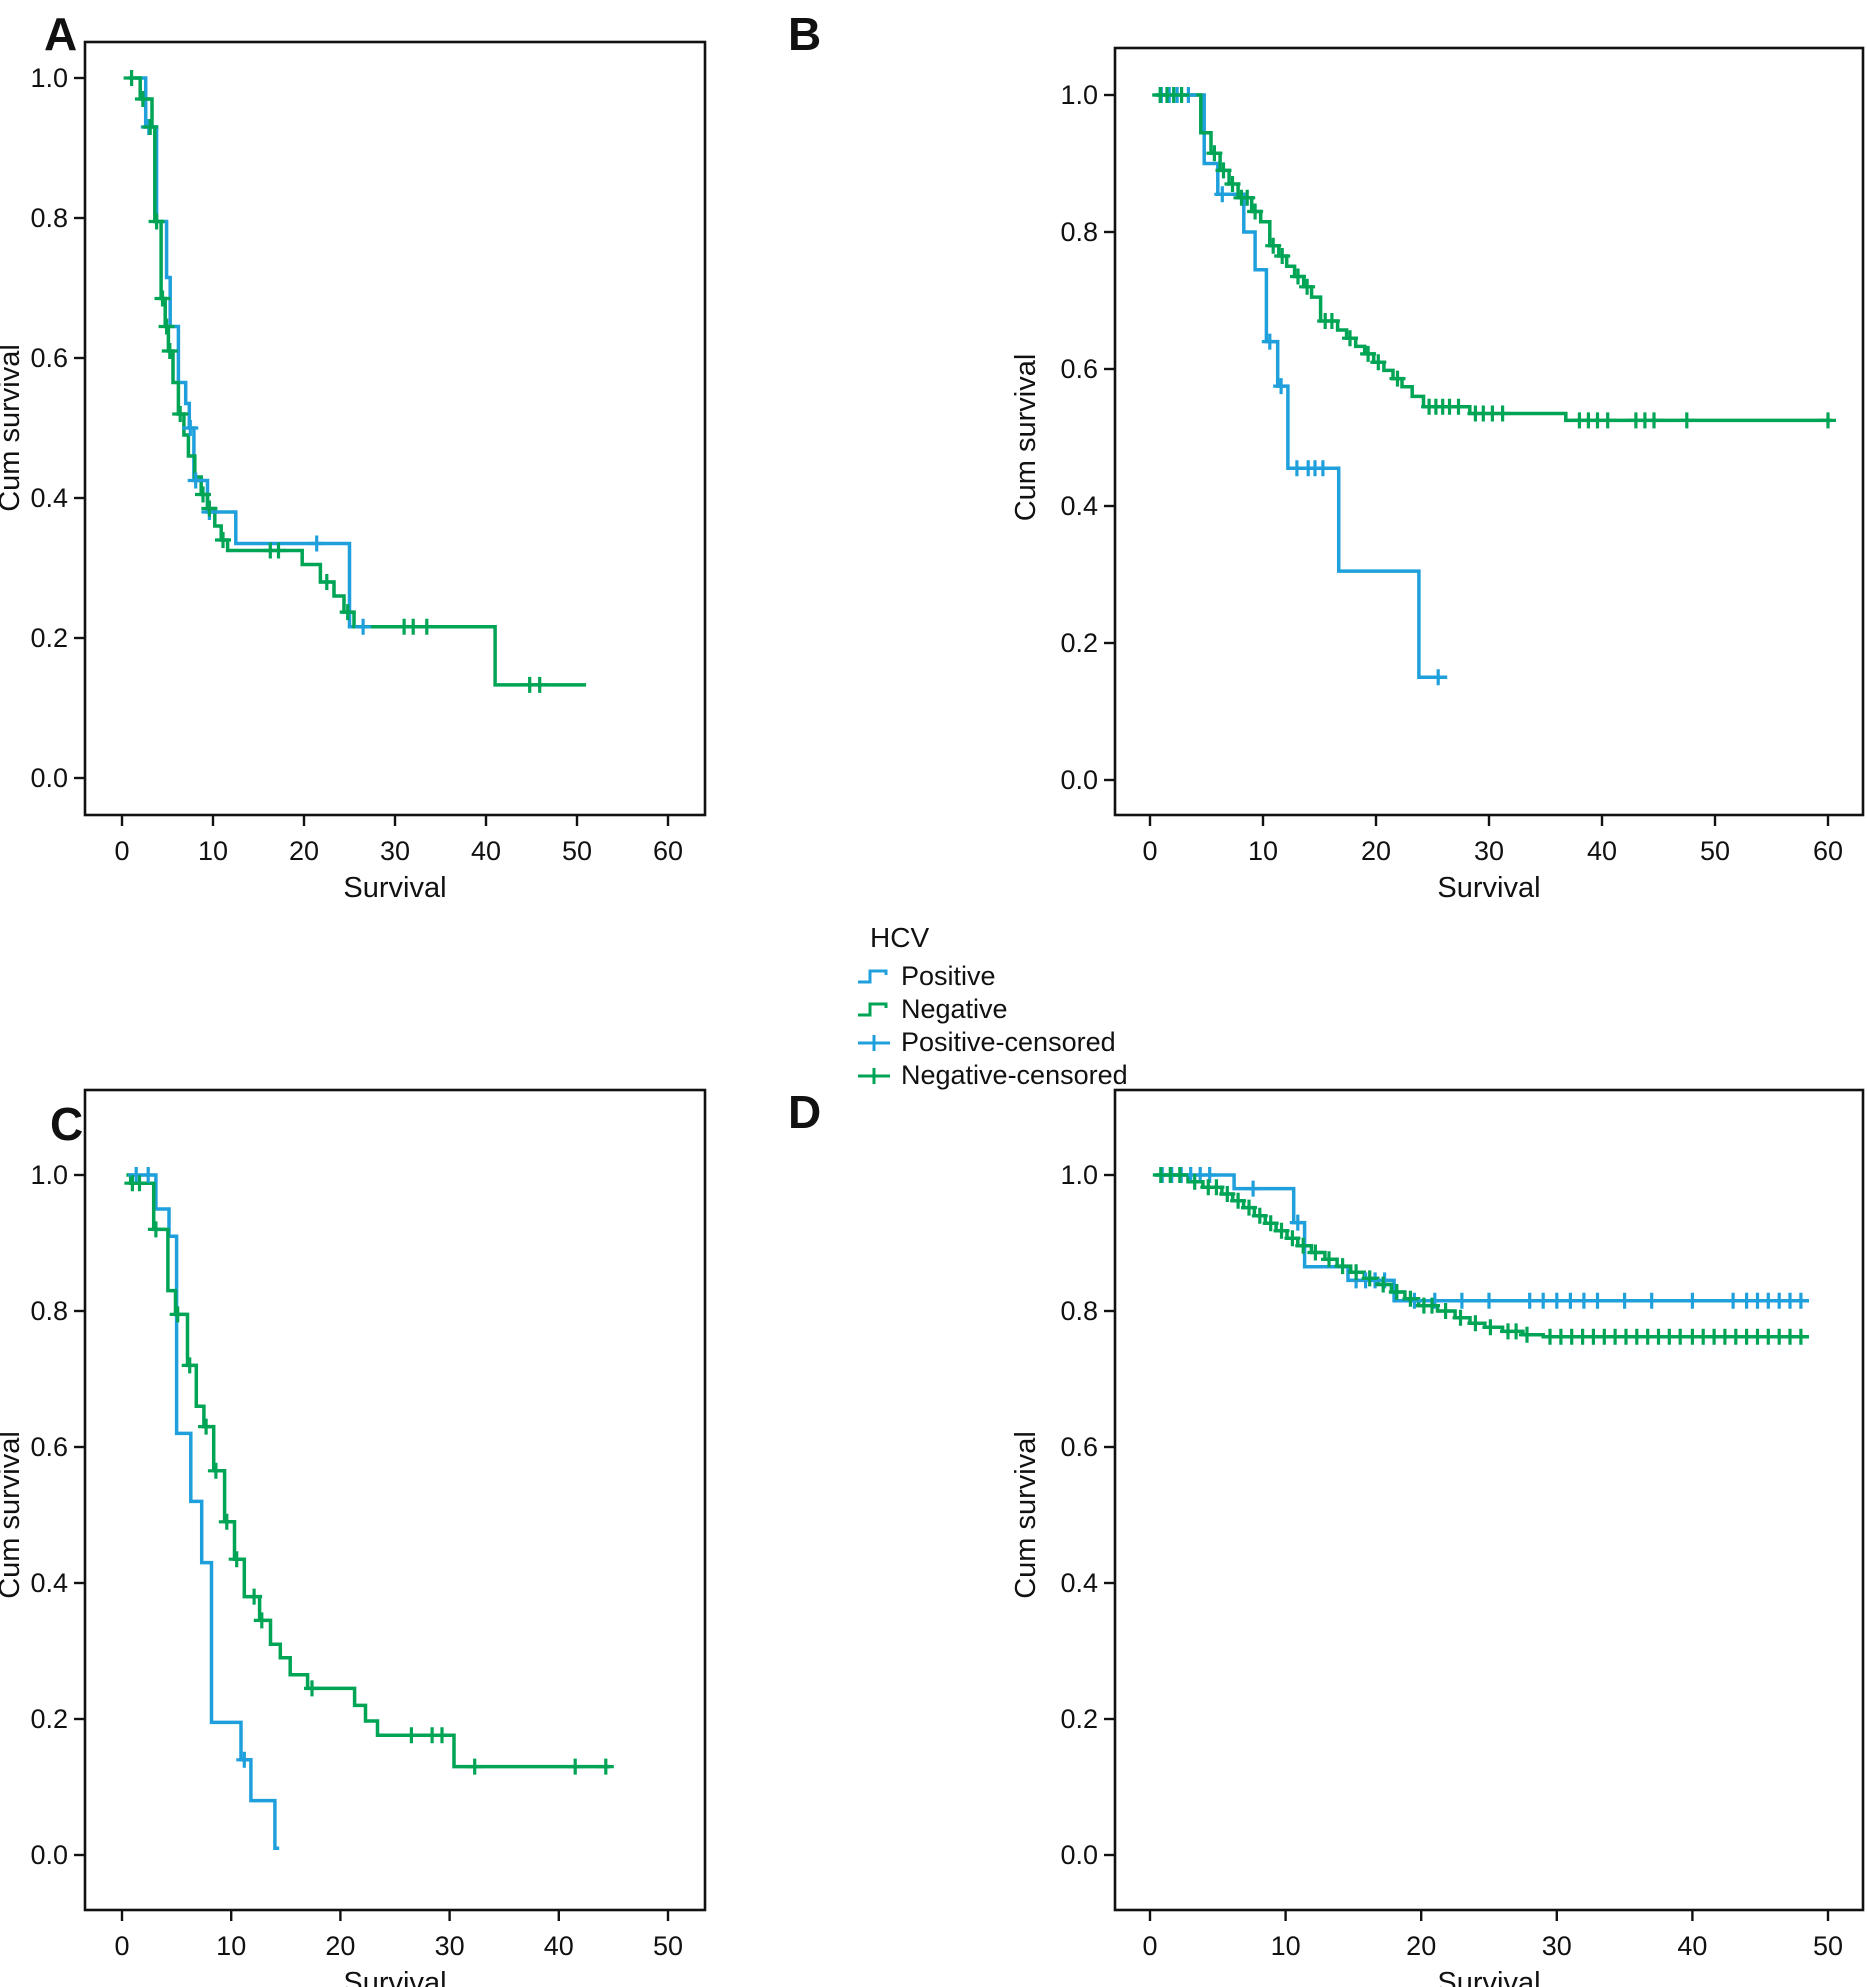 The image size is (1867, 1987). I want to click on panel-C-y-axis-title: Cum survival, so click(13, 1515).